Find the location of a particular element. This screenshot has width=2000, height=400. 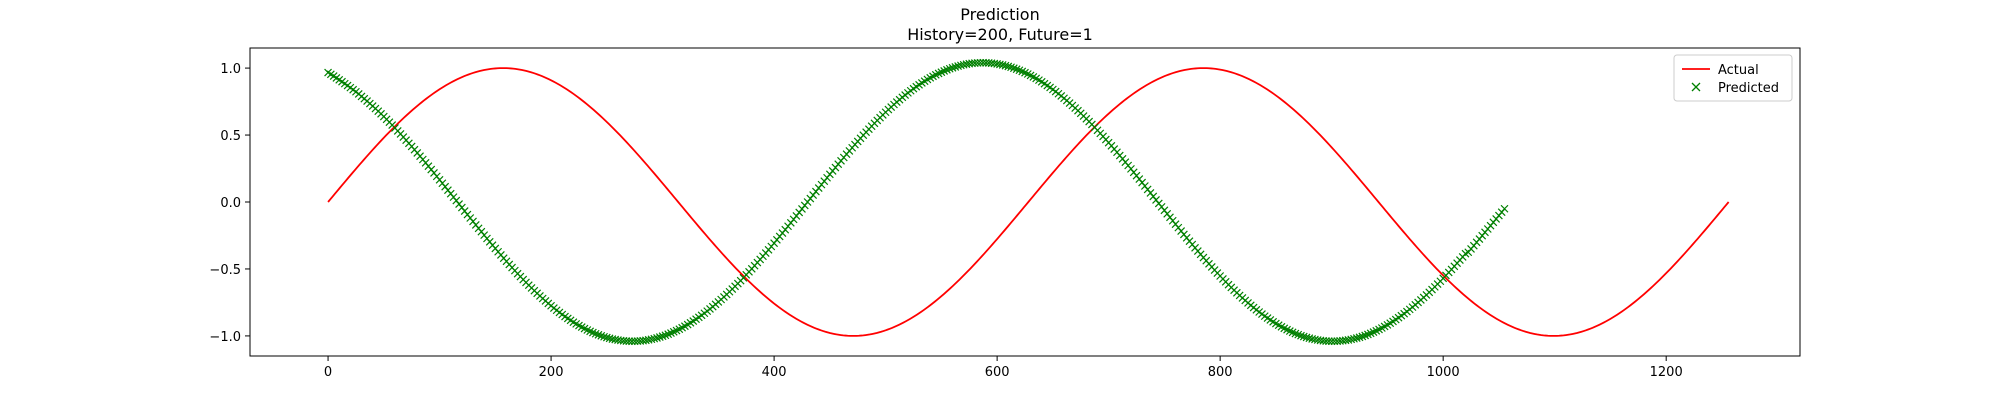

chart-title: Prediction is located at coordinates (999, 14).